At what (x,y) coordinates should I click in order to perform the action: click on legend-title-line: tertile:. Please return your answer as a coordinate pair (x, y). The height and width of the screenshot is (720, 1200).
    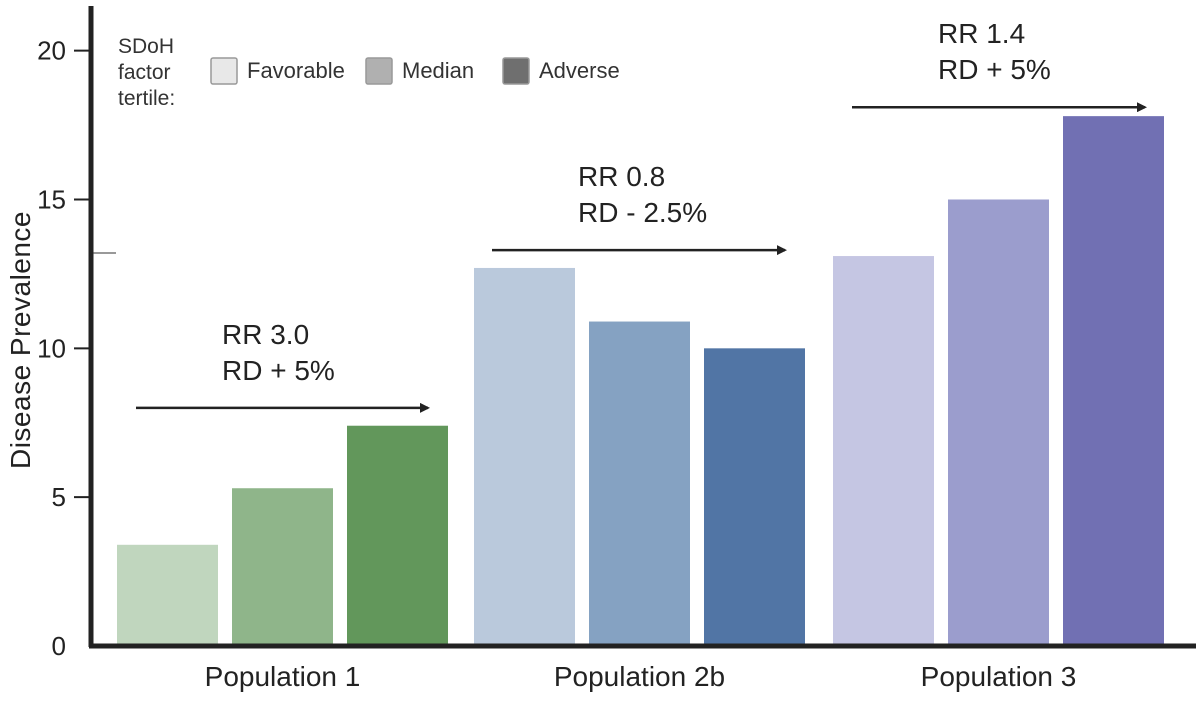
    Looking at the image, I should click on (146, 98).